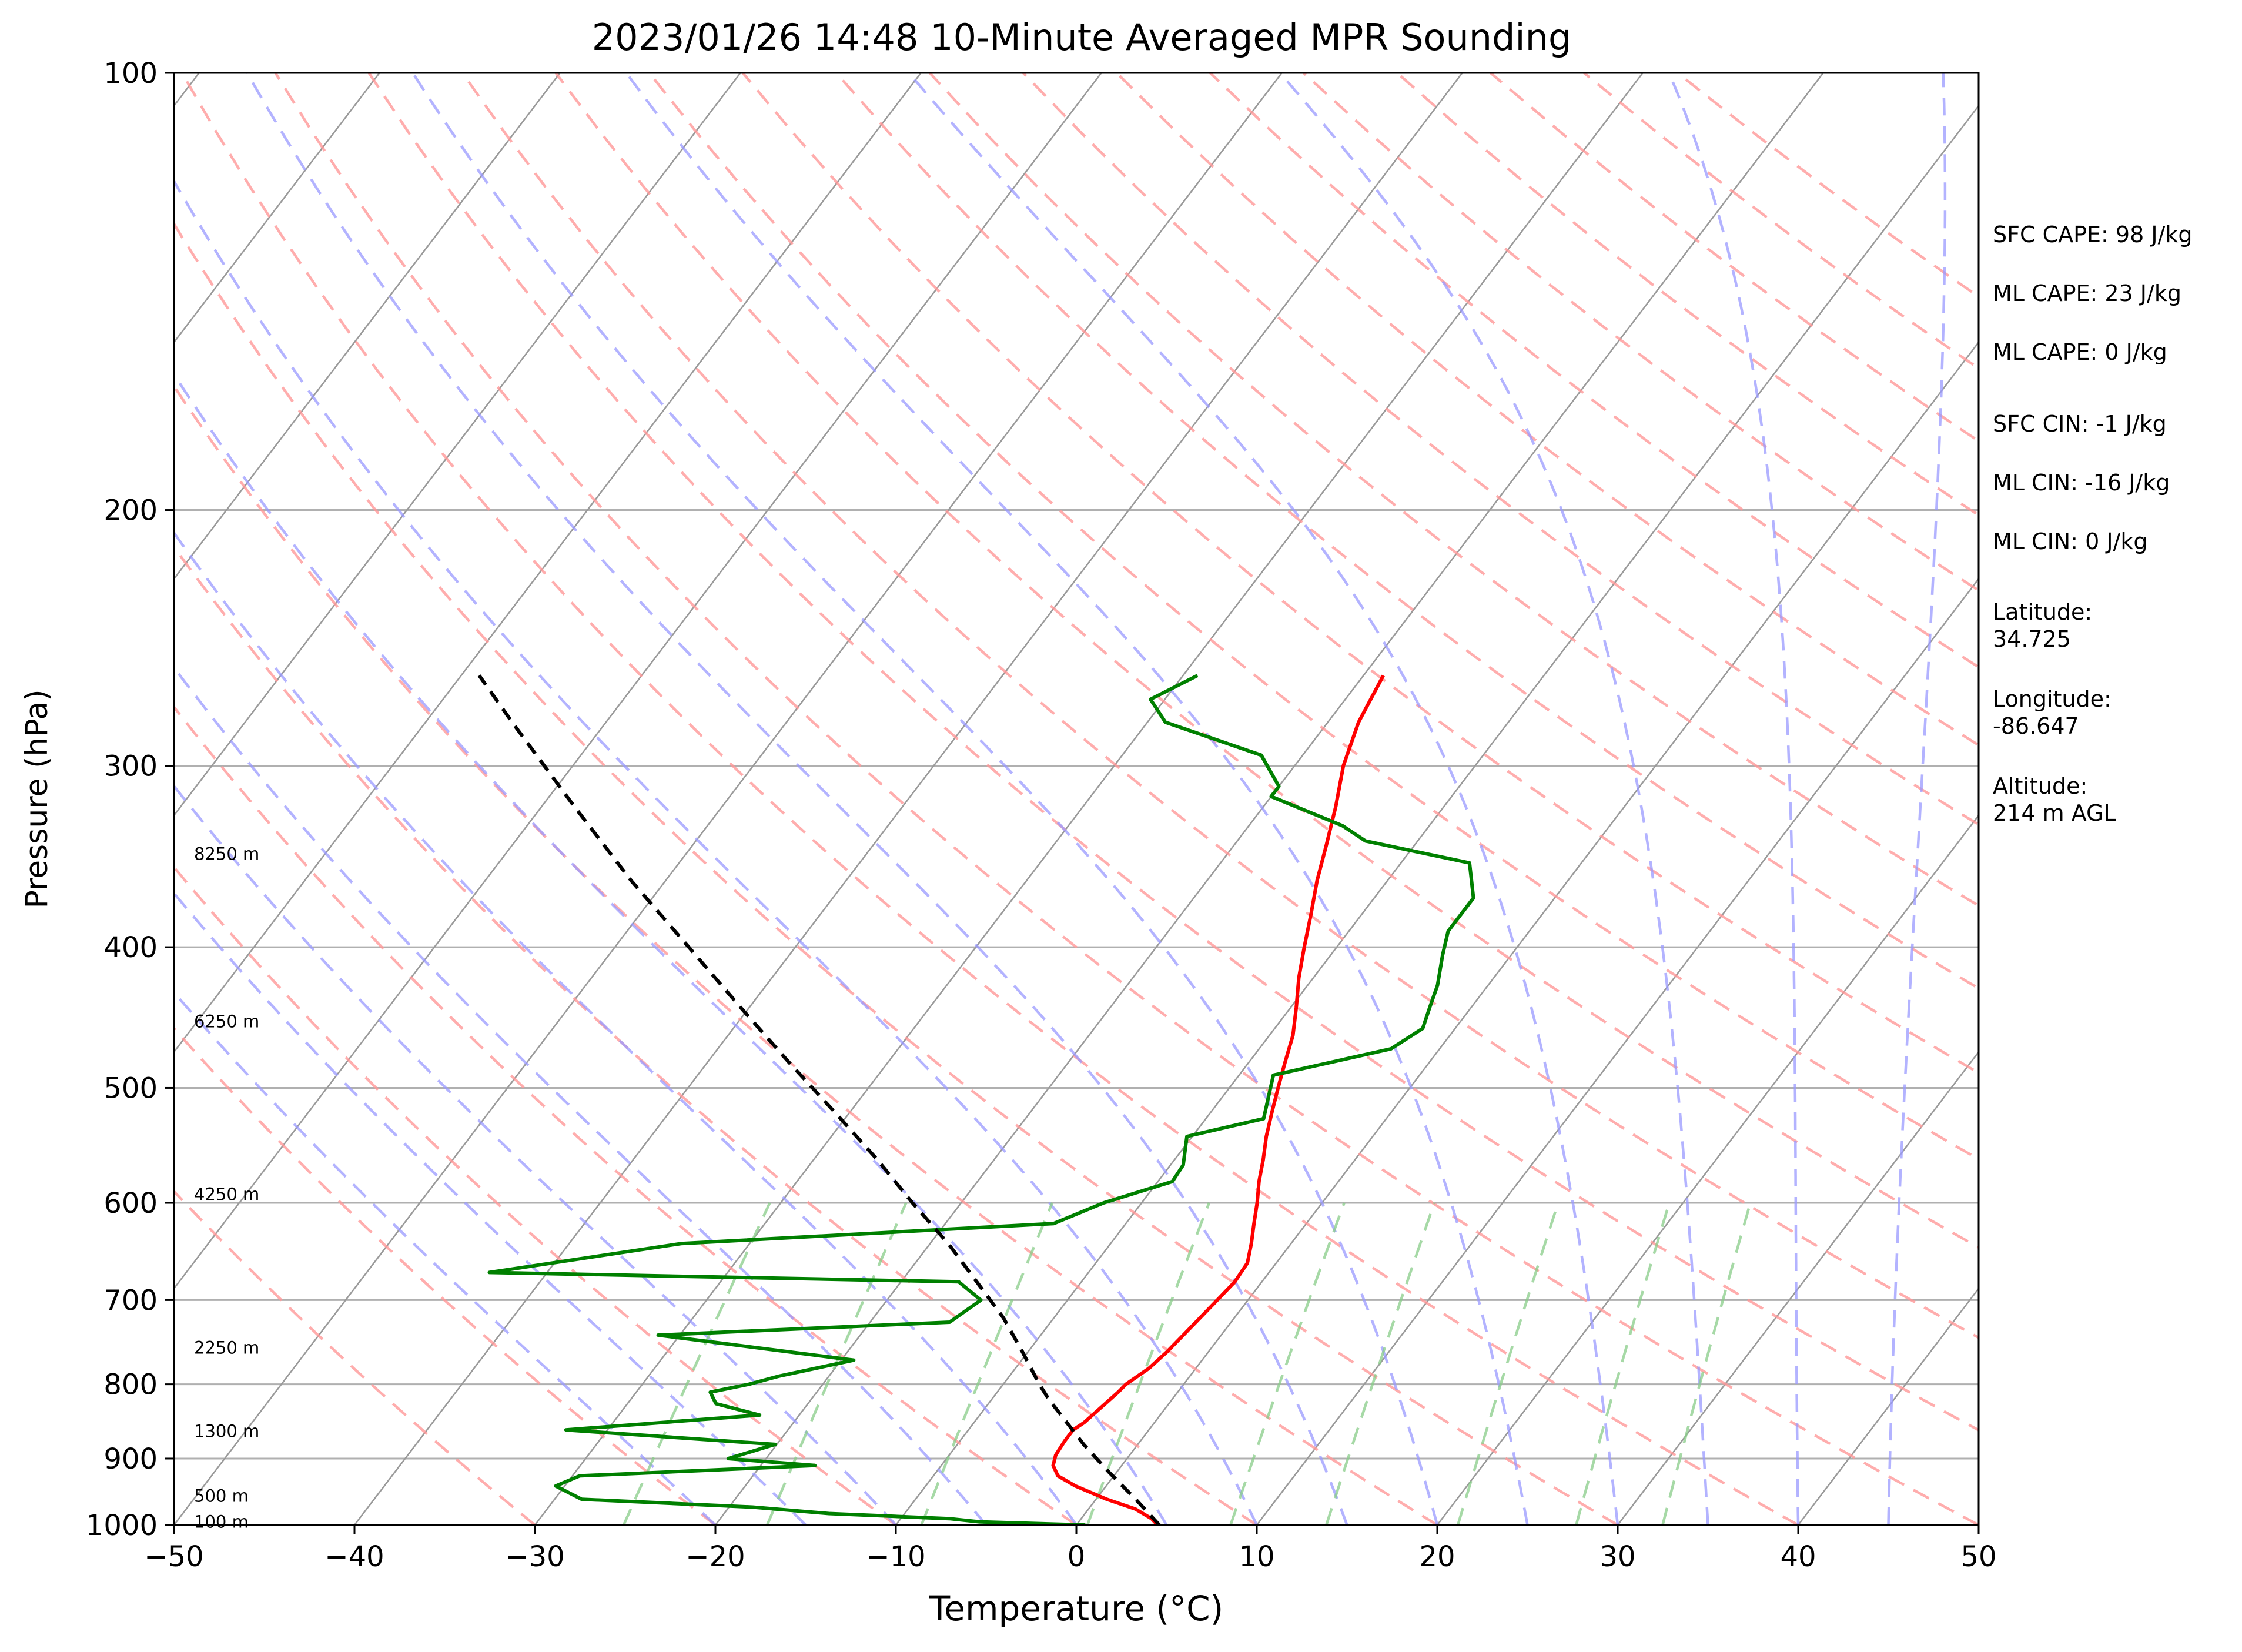  I want to click on x-tick-label: 20, so click(1437, 1556).